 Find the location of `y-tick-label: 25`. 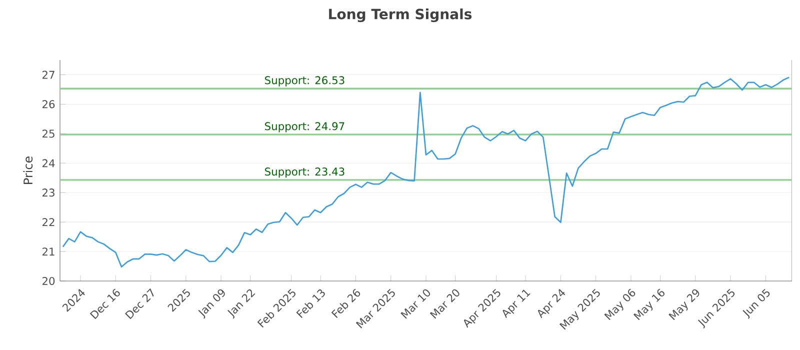

y-tick-label: 25 is located at coordinates (48, 134).